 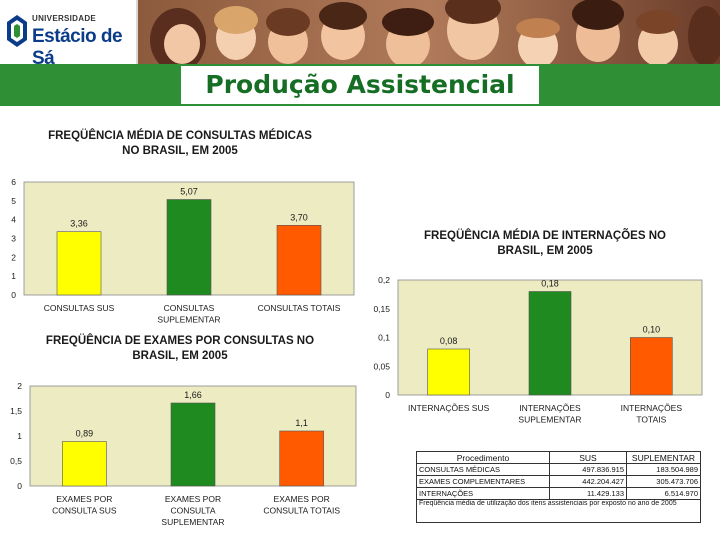 What do you see at coordinates (64, 18) in the screenshot?
I see `logo-university-text: UNIVERSIDADE` at bounding box center [64, 18].